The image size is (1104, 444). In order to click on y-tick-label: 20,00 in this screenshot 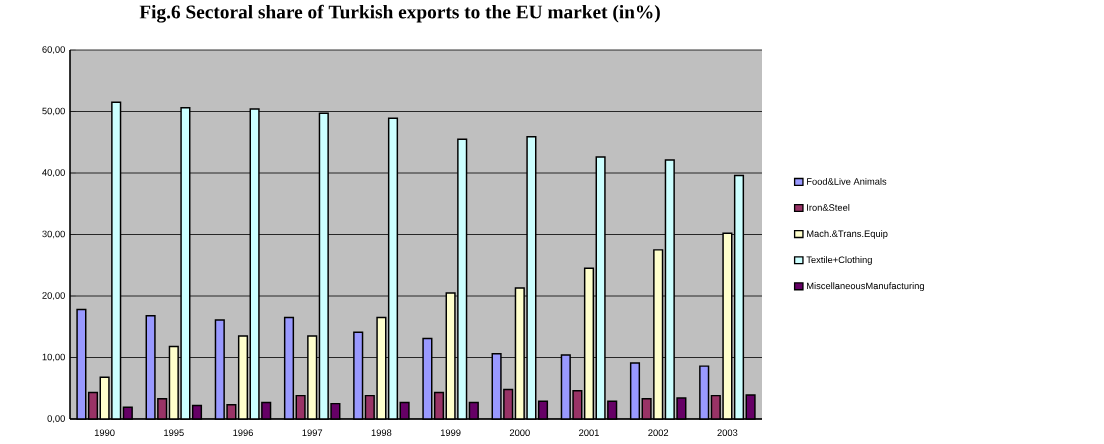, I will do `click(53, 296)`.